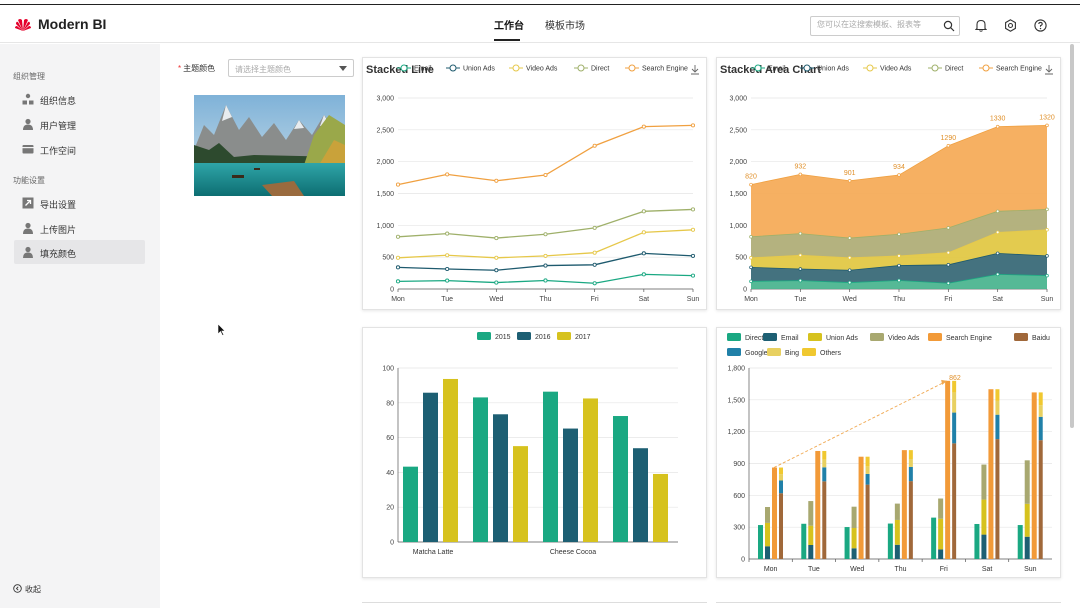 Image resolution: width=1080 pixels, height=608 pixels. What do you see at coordinates (400, 70) in the screenshot?
I see `chart-title: Stacked Line` at bounding box center [400, 70].